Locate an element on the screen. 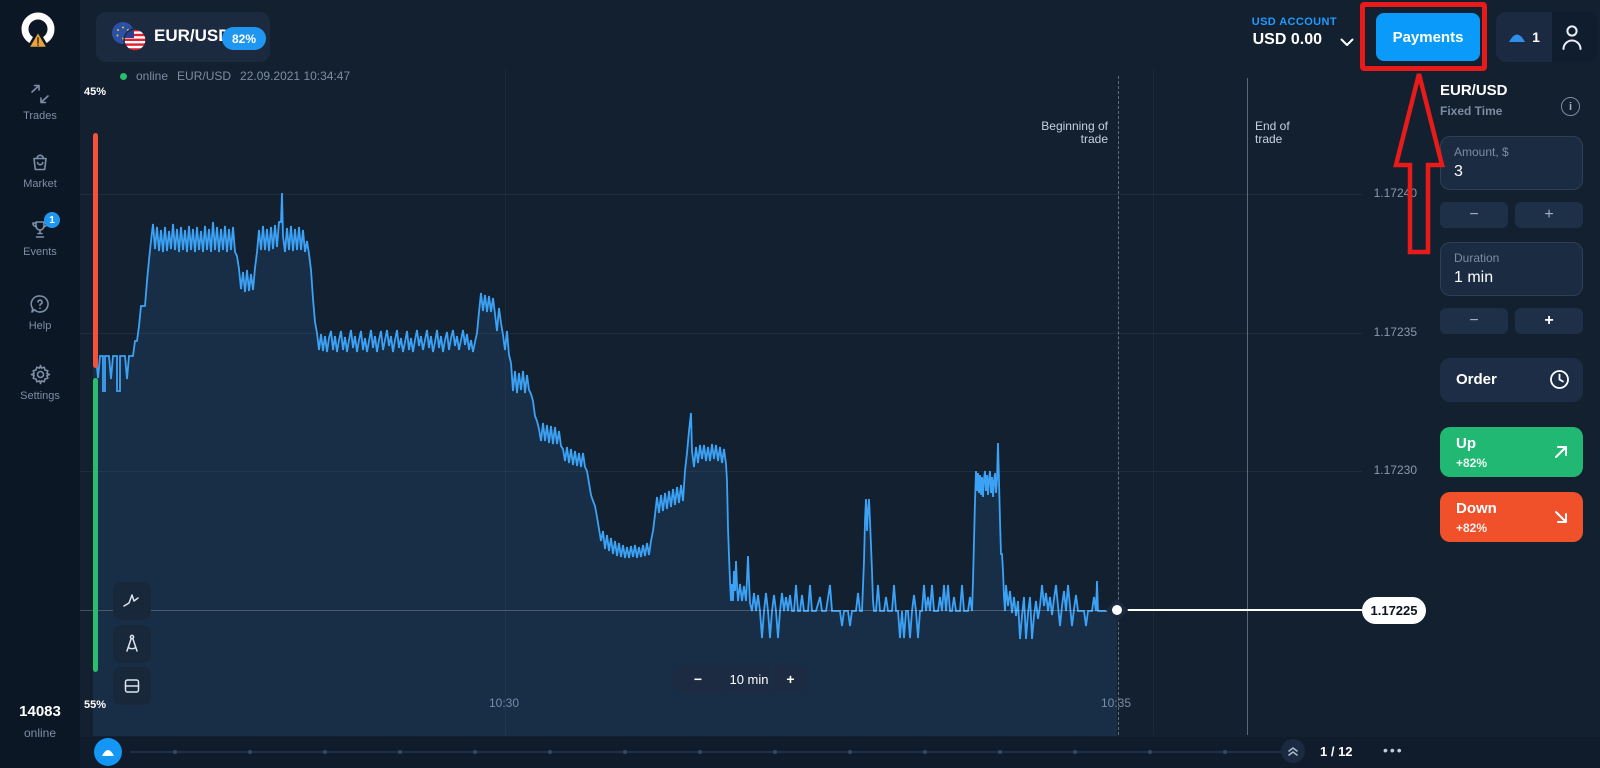 Image resolution: width=1600 pixels, height=768 pixels. notifications-button: 1 is located at coordinates (1524, 37).